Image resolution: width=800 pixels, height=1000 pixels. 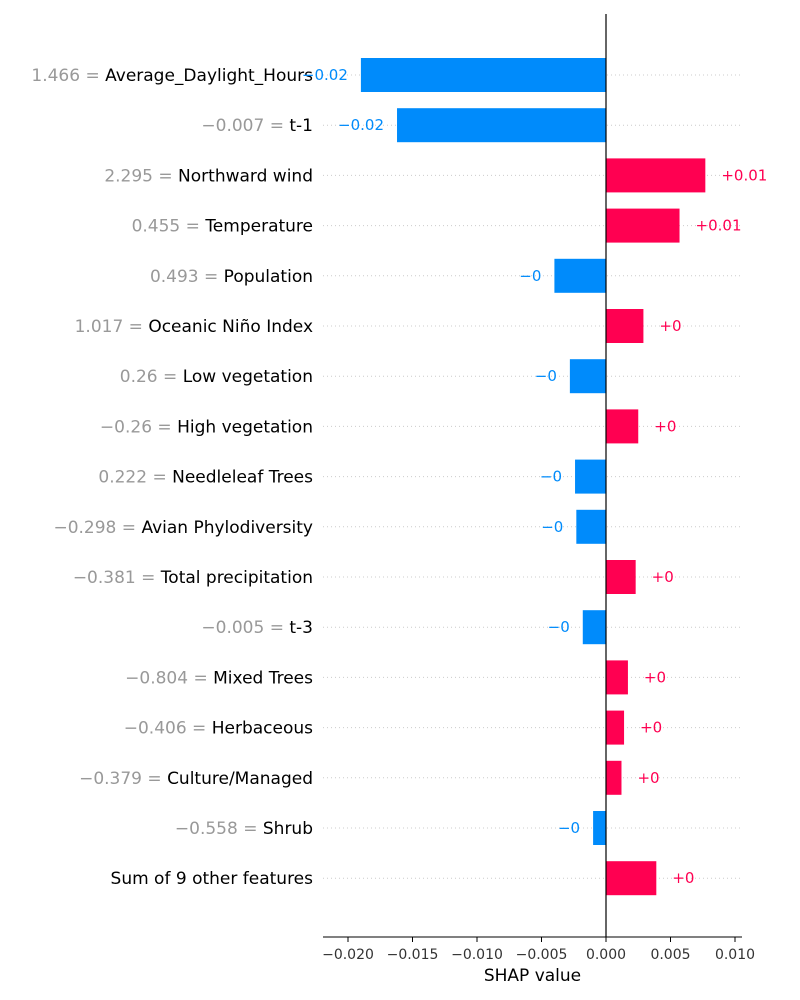 I want to click on feature-name: Culture/Managed, so click(x=240, y=779).